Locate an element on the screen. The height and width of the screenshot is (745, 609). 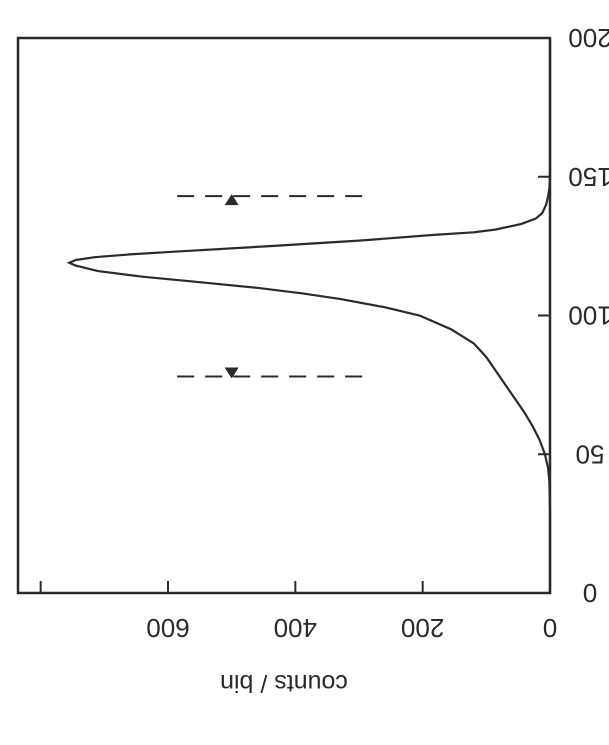
y-axis-title: counts / bin is located at coordinates (284, 683).